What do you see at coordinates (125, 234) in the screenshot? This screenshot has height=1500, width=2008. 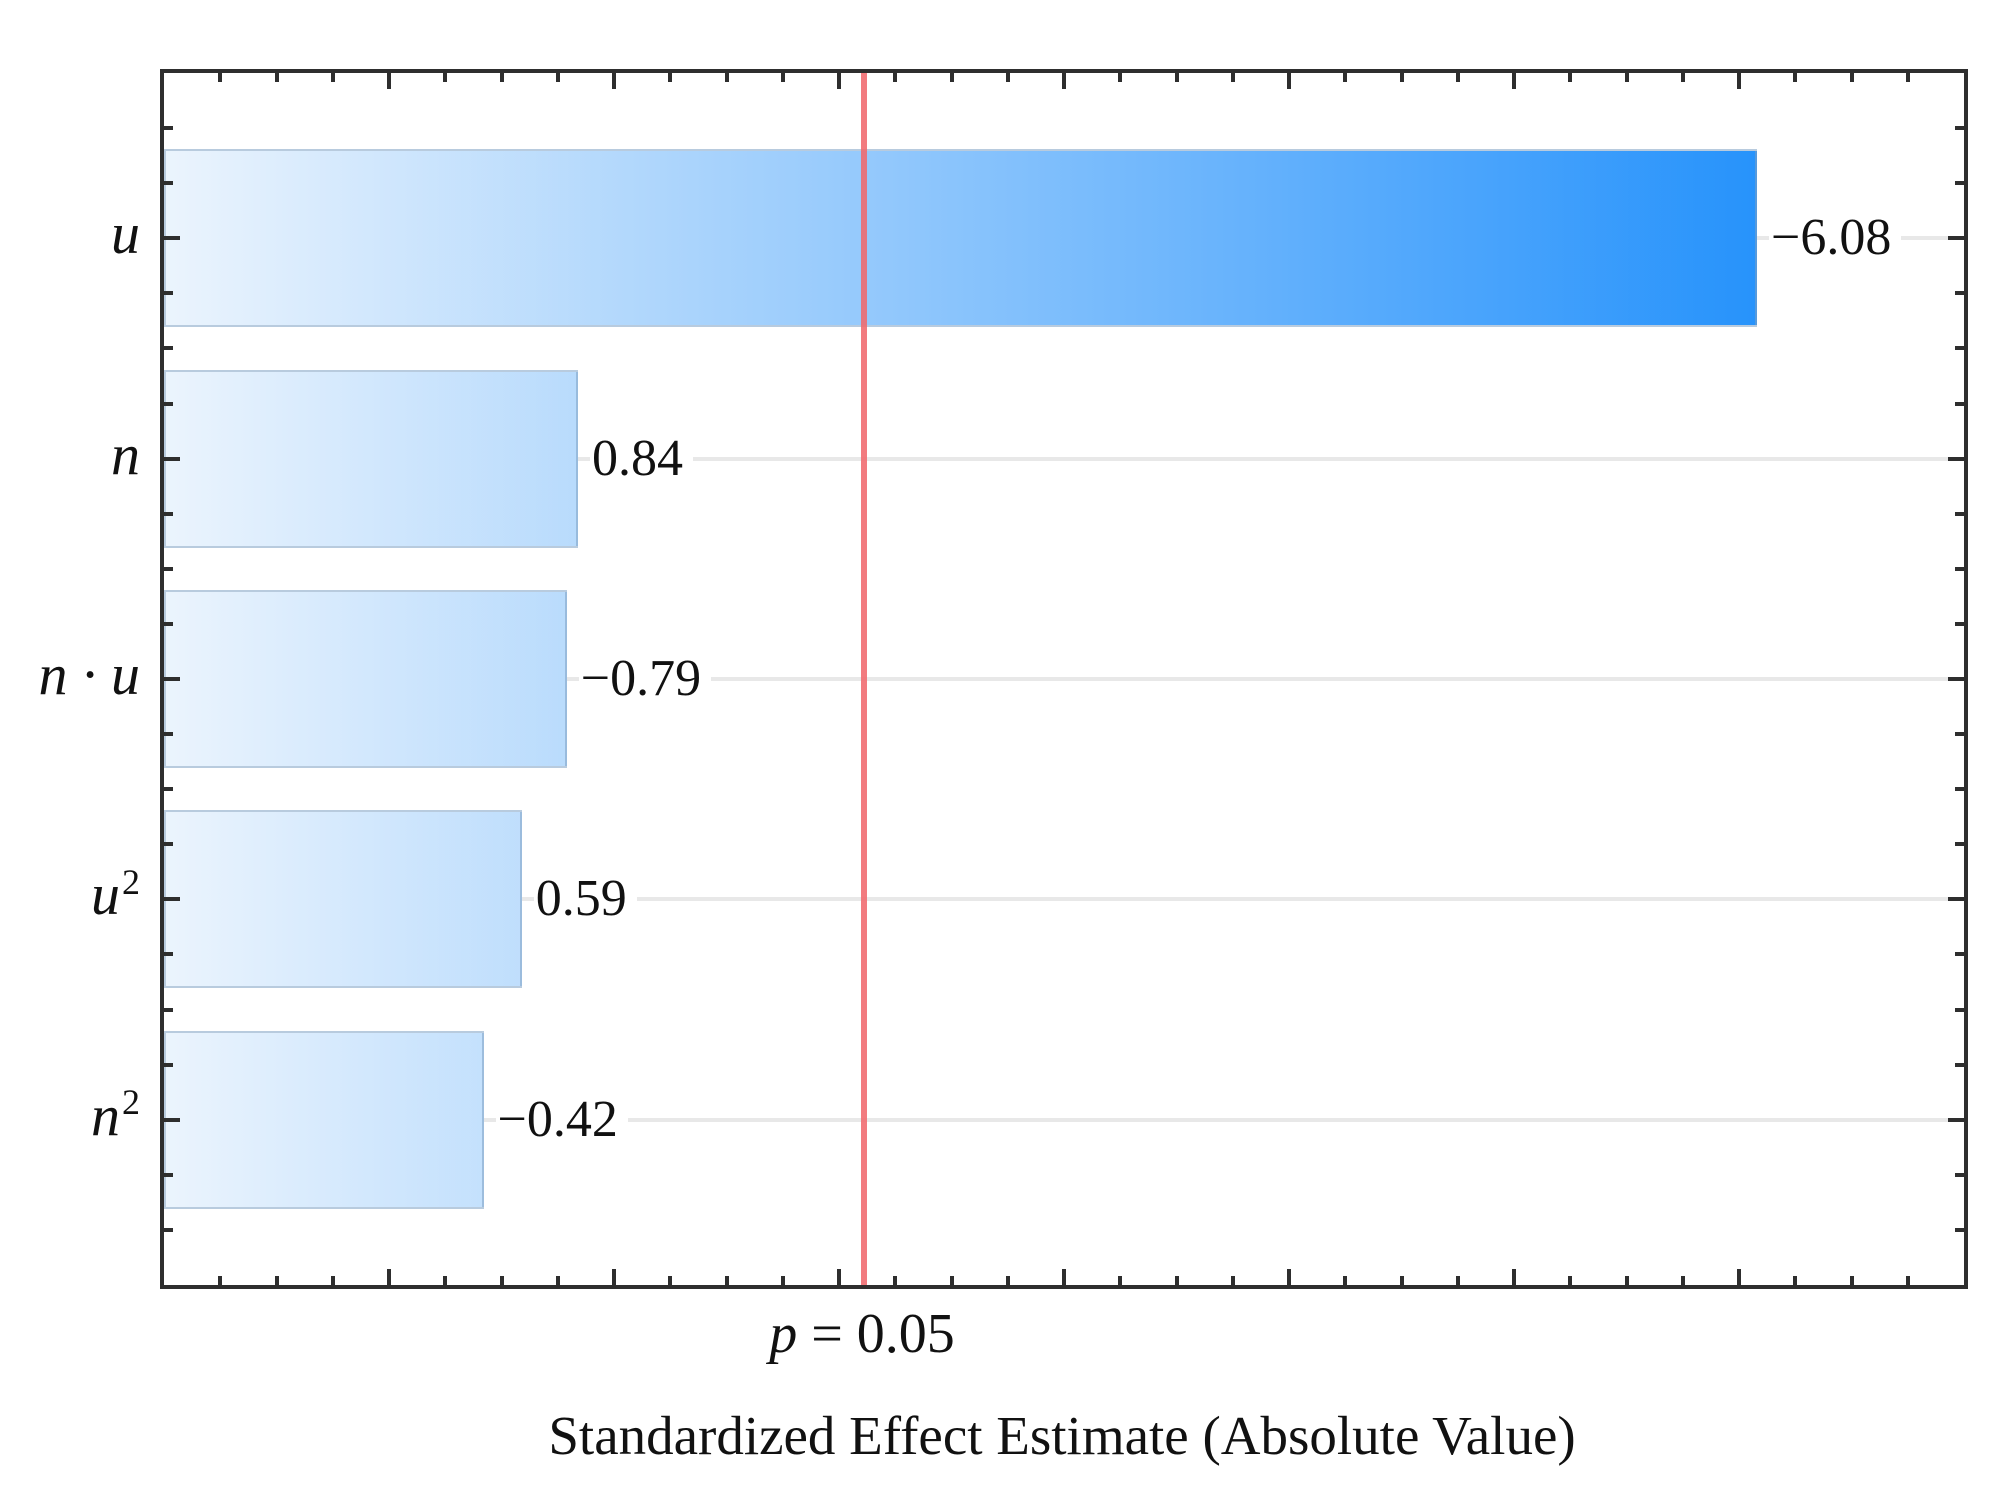 I see `category-label-0: u` at bounding box center [125, 234].